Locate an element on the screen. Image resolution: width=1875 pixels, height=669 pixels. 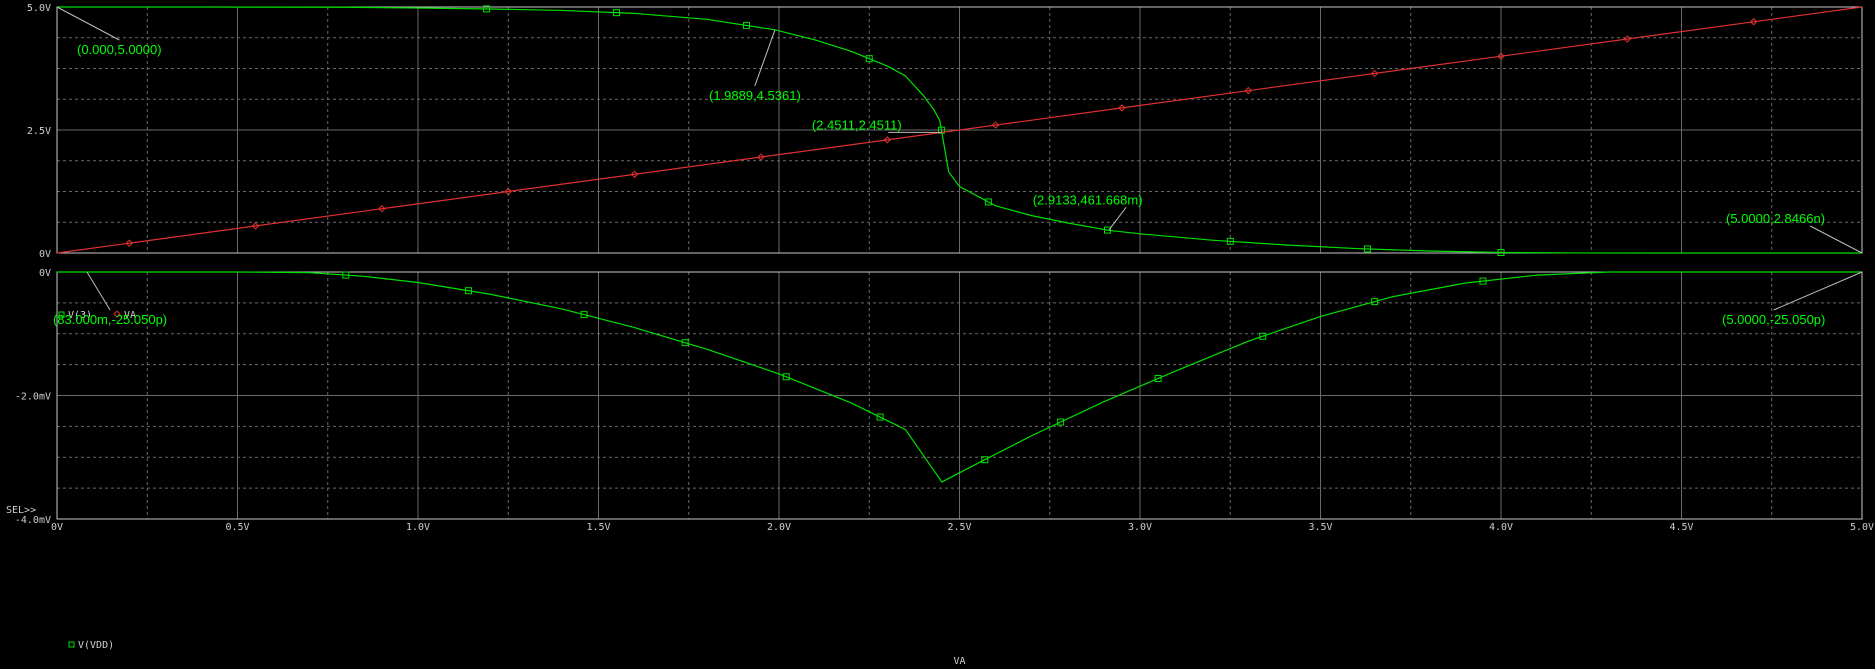
annotation-label: (0.000,5.0000) is located at coordinates (119, 49).